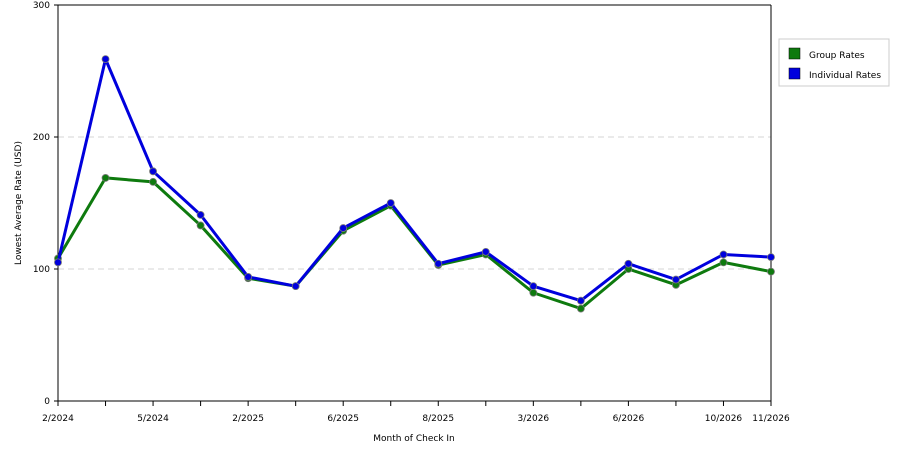 This screenshot has width=900, height=450. I want to click on legend-label-group-rates: Group Rates, so click(837, 56).